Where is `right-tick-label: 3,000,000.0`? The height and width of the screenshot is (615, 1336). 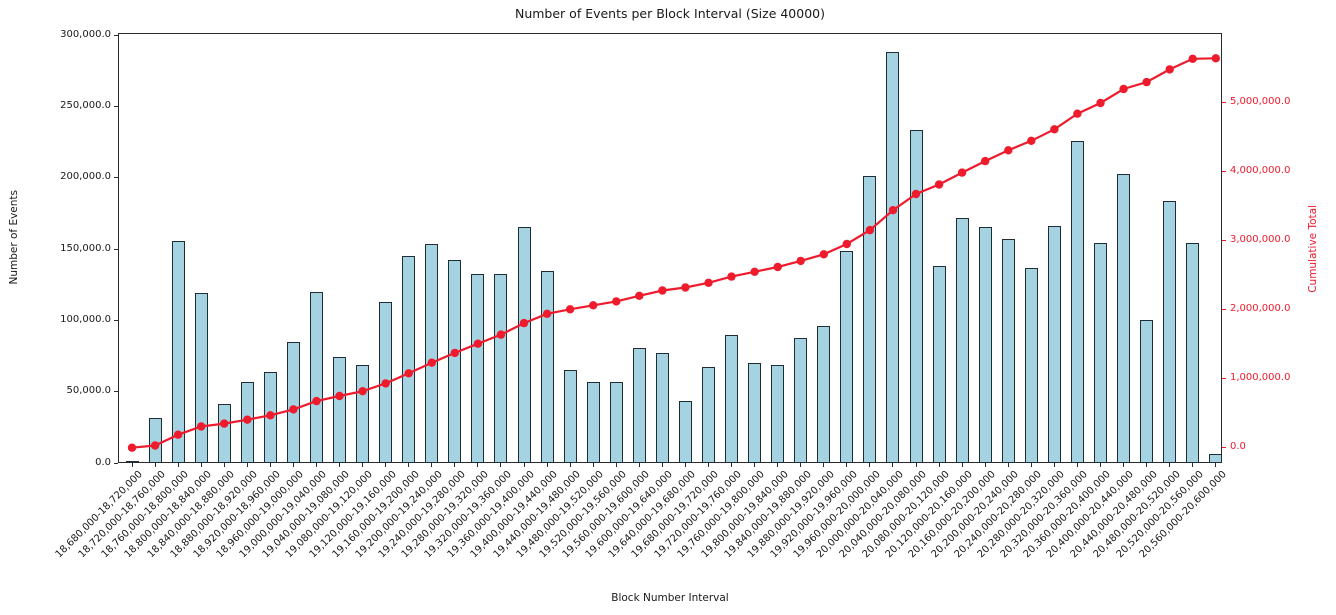 right-tick-label: 3,000,000.0 is located at coordinates (1260, 239).